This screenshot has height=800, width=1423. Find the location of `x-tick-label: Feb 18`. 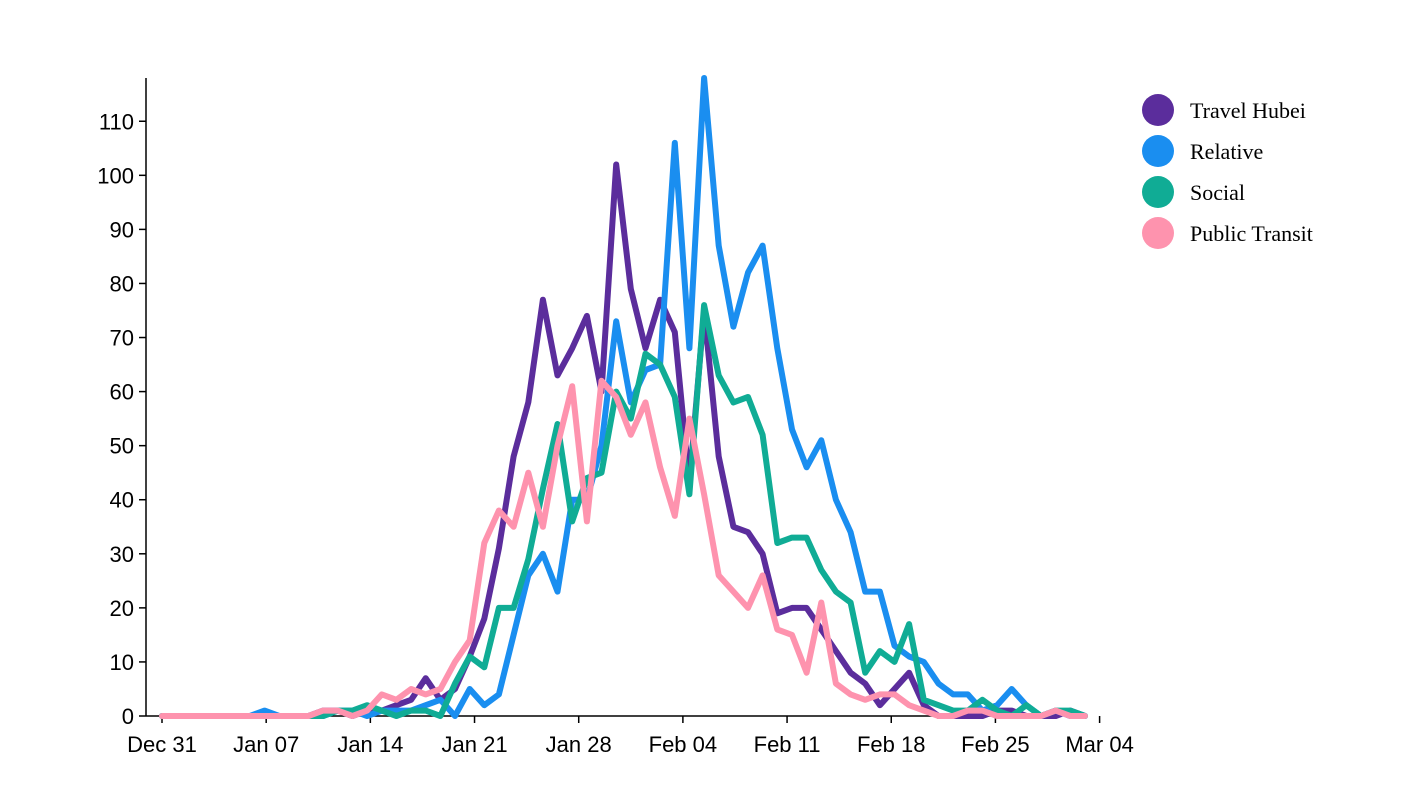

x-tick-label: Feb 18 is located at coordinates (891, 744).